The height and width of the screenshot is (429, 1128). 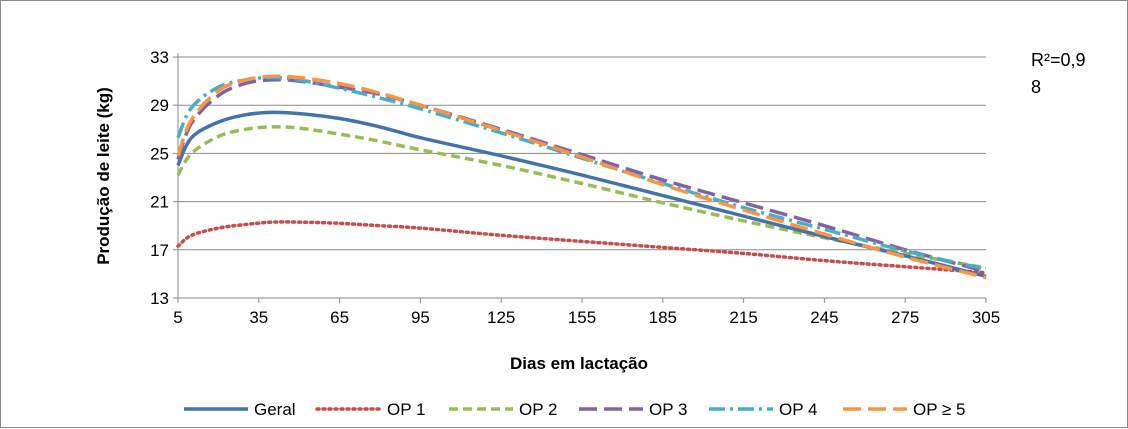 I want to click on y-tick-label-17: 17, so click(x=159, y=250).